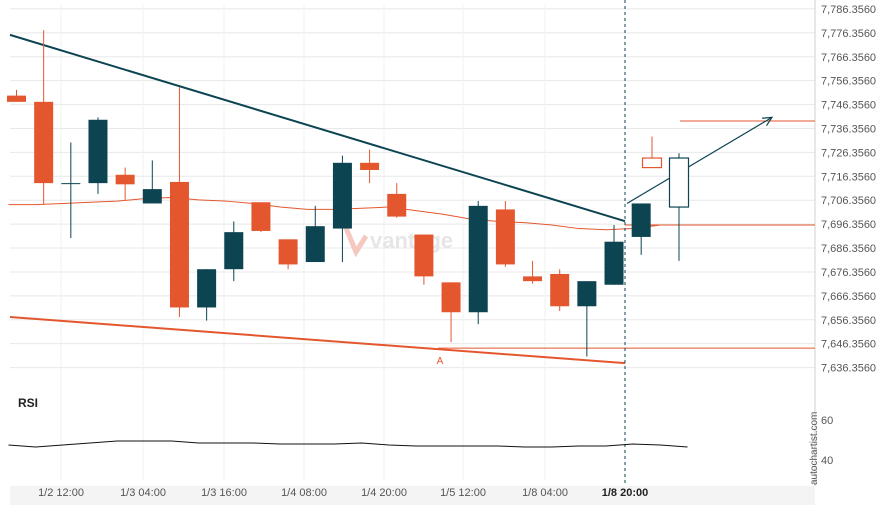 This screenshot has width=887, height=510. Describe the element at coordinates (224, 493) in the screenshot. I see `time-tick-label: 1/3 16:00` at that location.